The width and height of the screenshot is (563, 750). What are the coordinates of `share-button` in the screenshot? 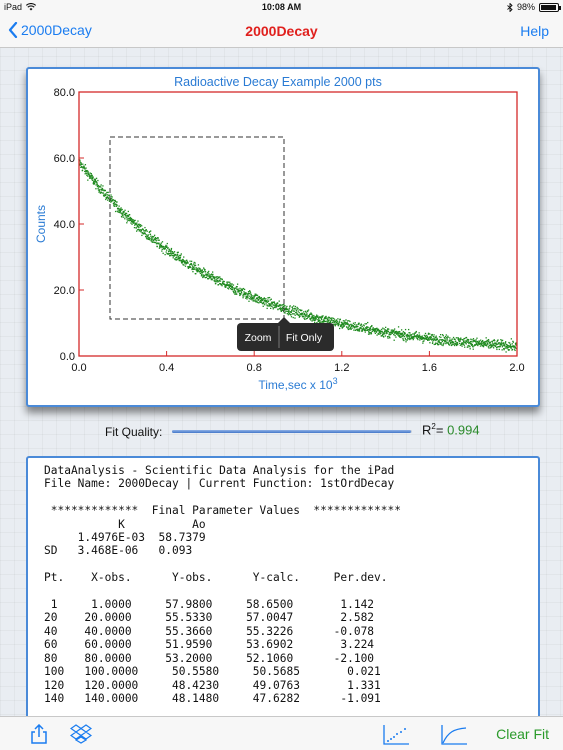 It's located at (39, 736).